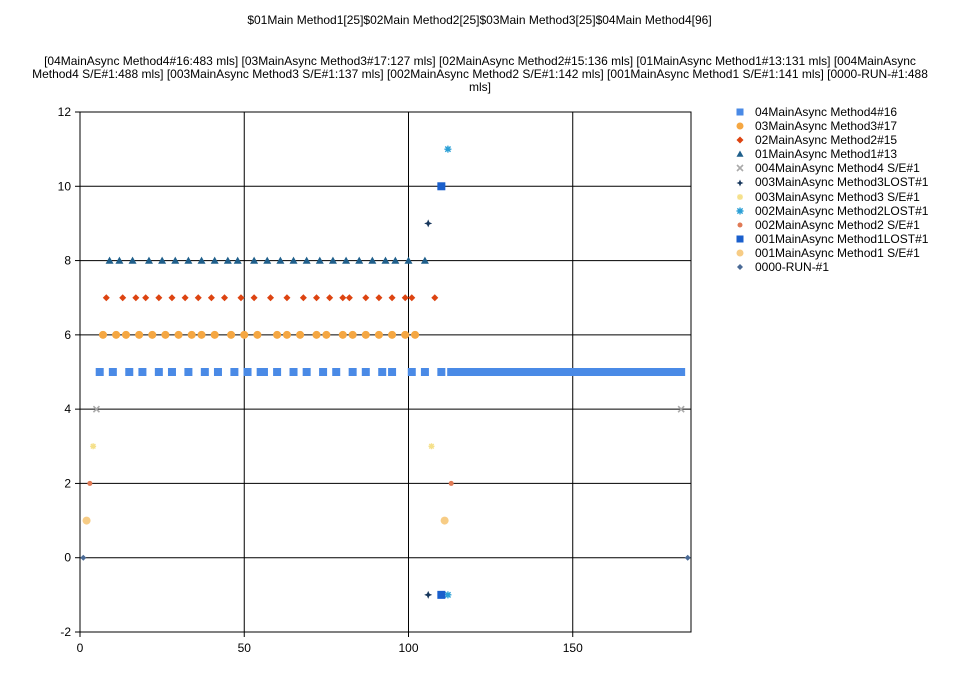 This screenshot has width=959, height=690. Describe the element at coordinates (67, 483) in the screenshot. I see `y-tick-label: 2` at that location.